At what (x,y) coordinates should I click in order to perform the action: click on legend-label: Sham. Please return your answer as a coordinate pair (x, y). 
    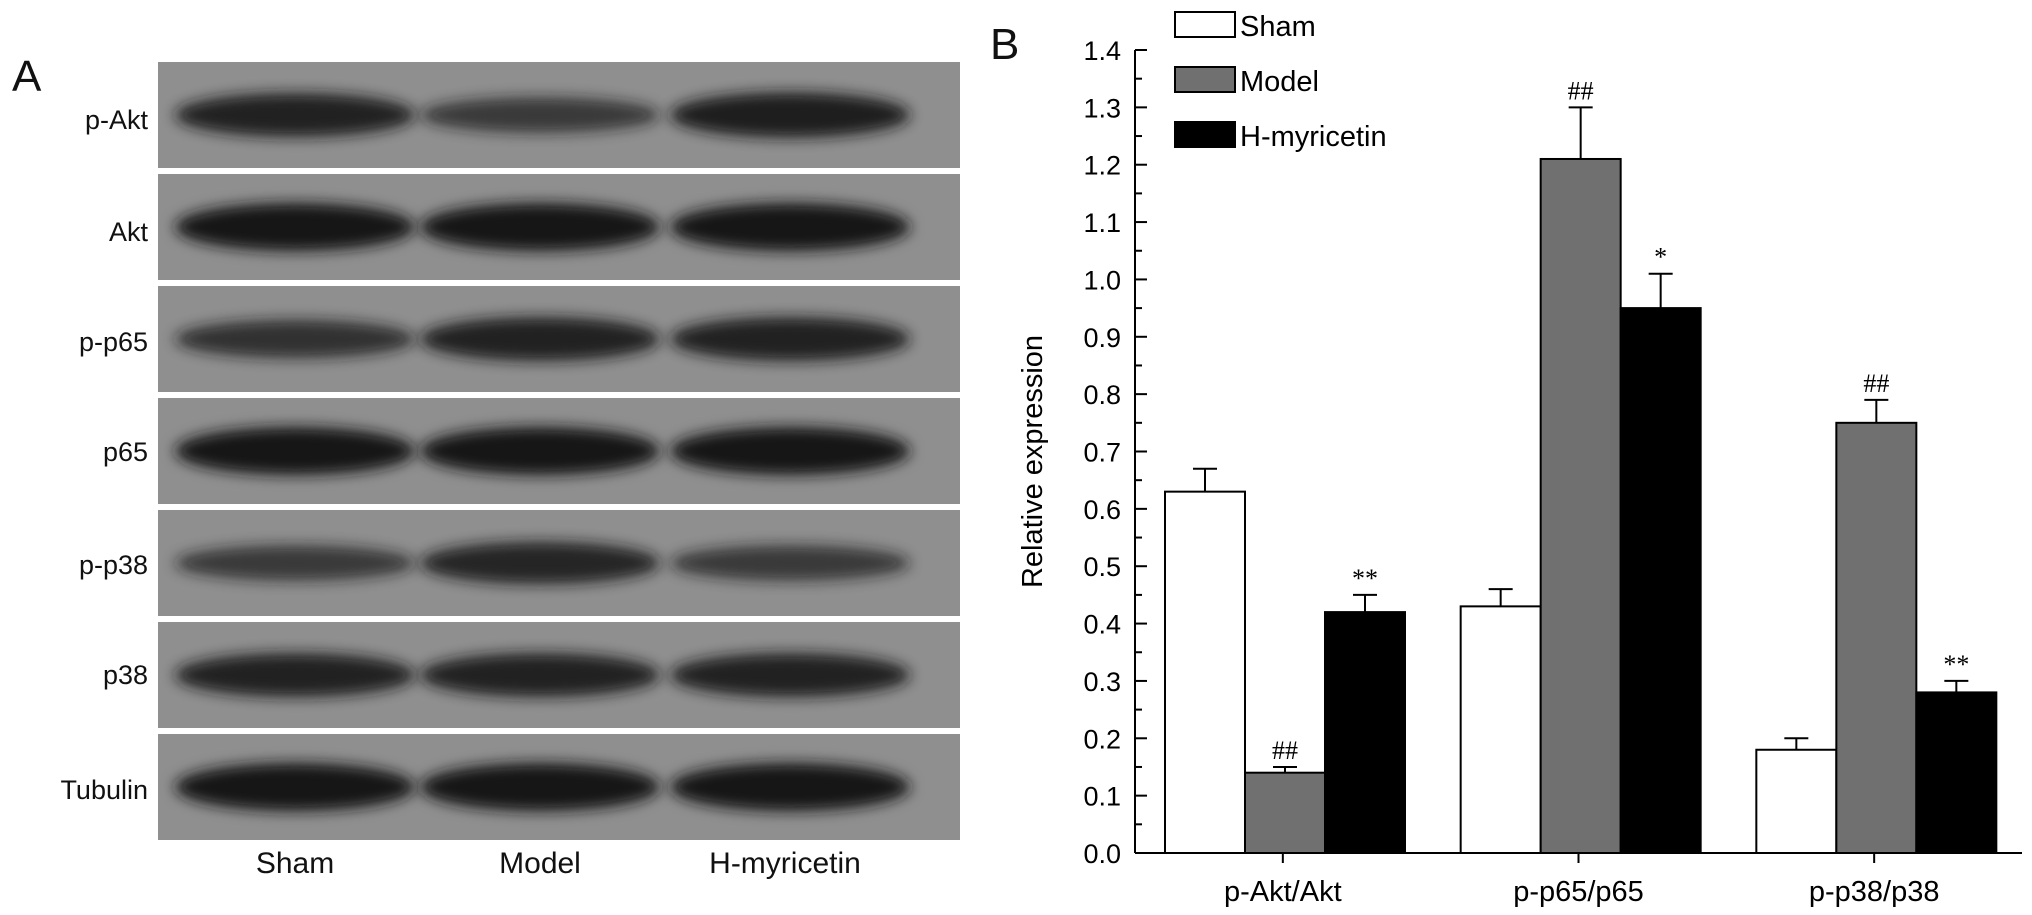
    Looking at the image, I should click on (1278, 27).